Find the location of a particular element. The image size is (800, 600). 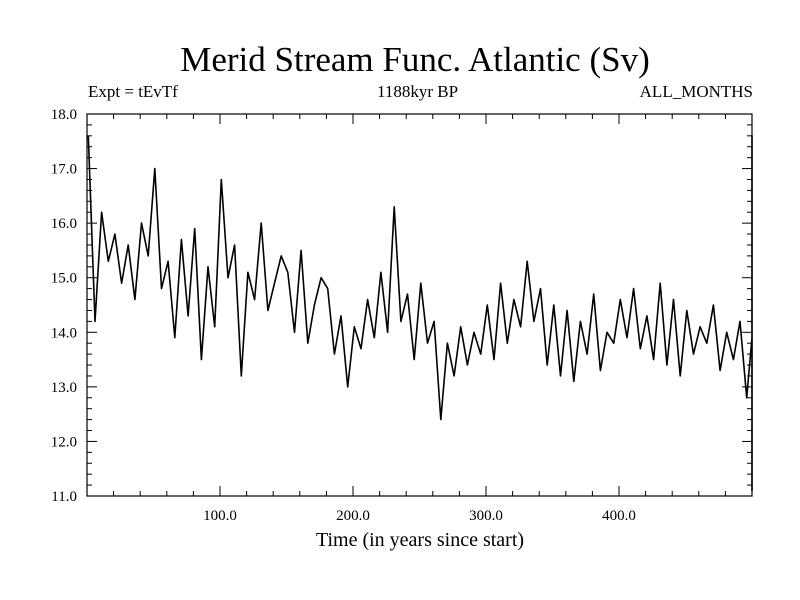

y-tick-label: 16.0 is located at coordinates (64, 224).